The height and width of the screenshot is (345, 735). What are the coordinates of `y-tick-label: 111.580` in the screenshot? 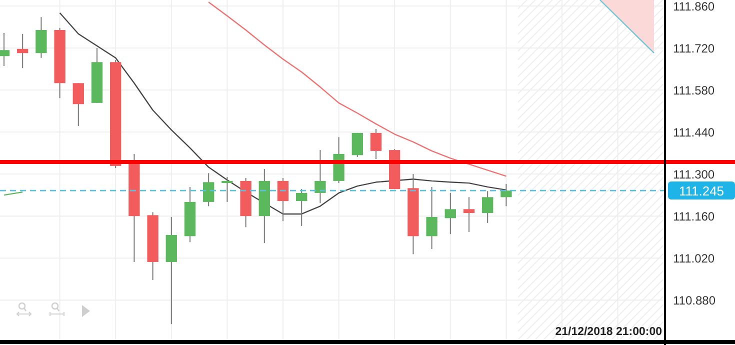 It's located at (694, 91).